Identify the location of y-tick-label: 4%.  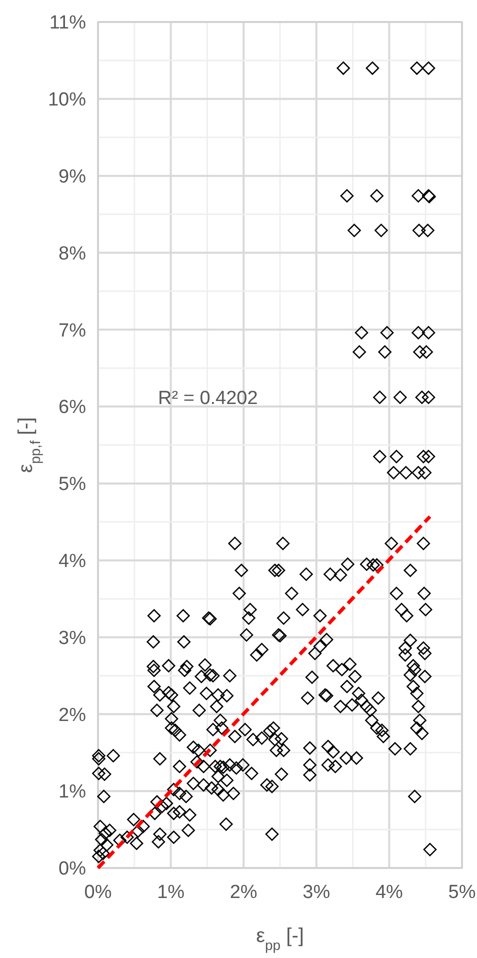
(72, 561).